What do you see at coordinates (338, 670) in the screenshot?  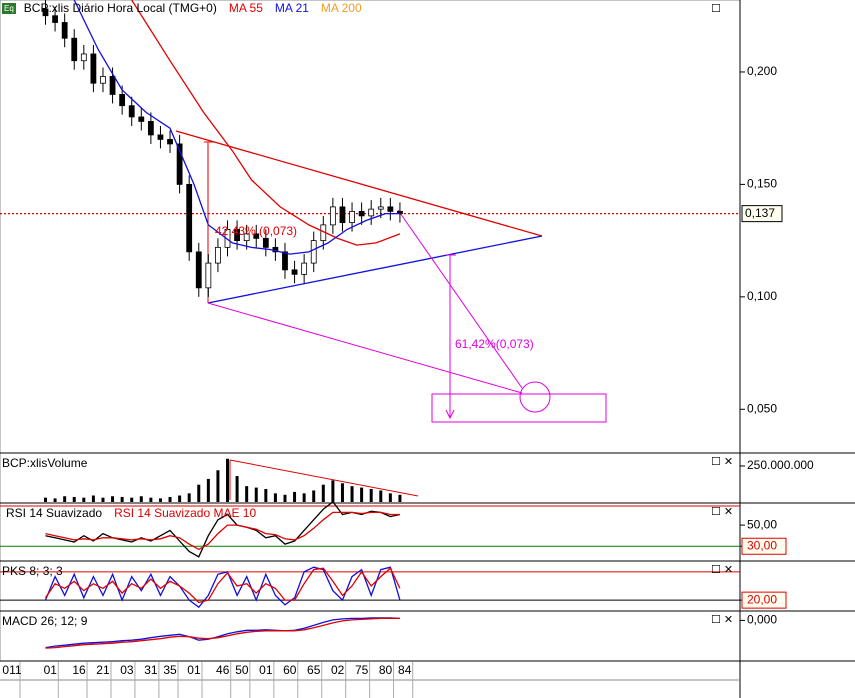 I see `x-tick-label: 02` at bounding box center [338, 670].